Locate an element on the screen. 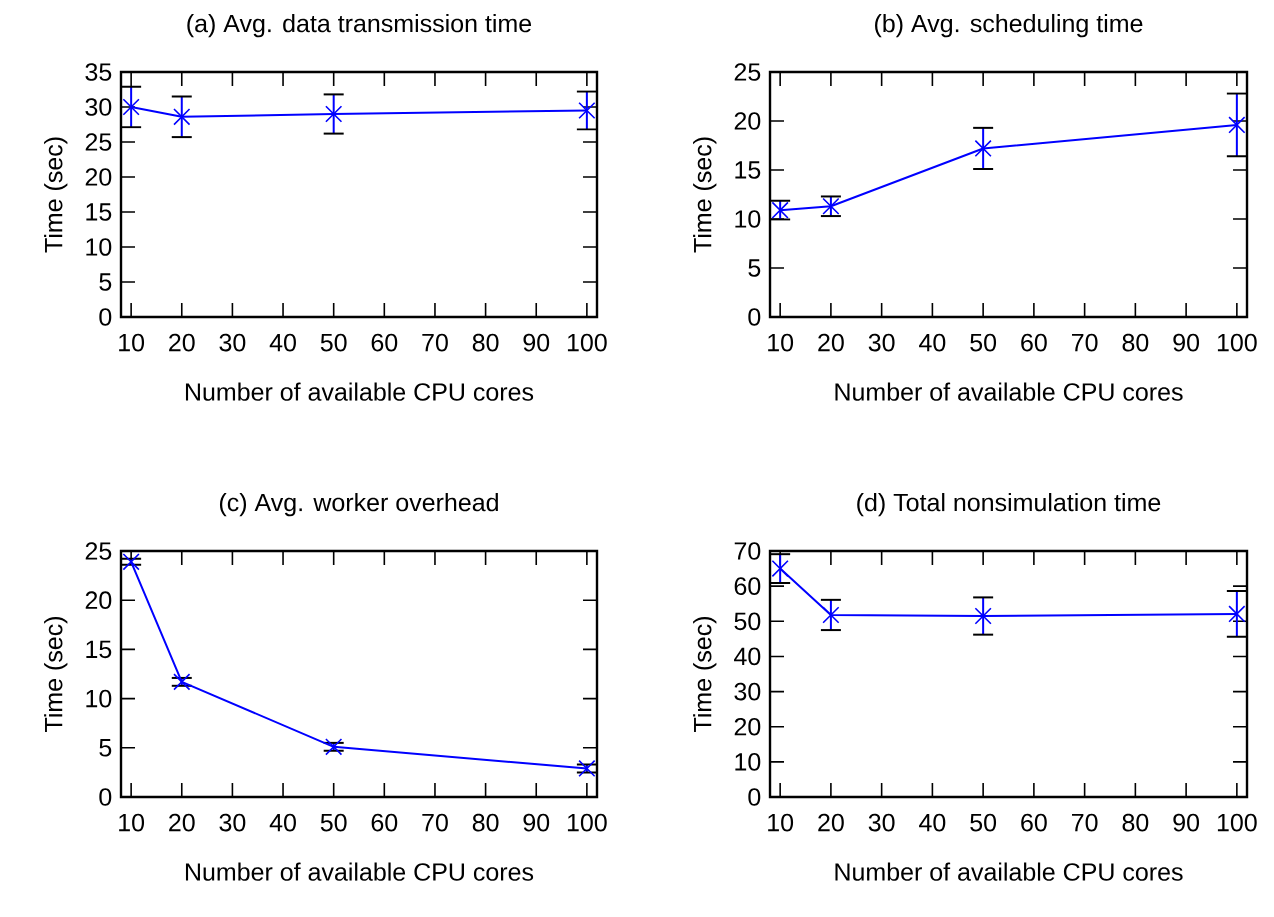 The image size is (1274, 917). y-tick-label: 60 is located at coordinates (747, 586).